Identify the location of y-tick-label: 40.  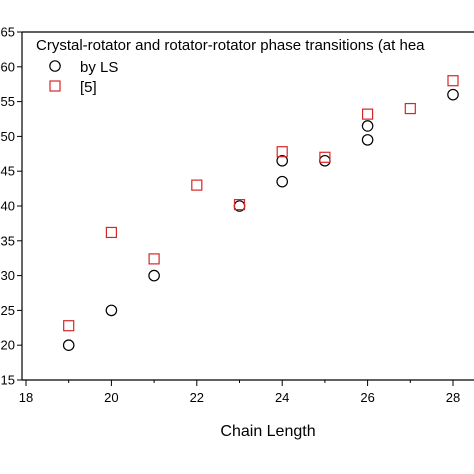
(8, 206).